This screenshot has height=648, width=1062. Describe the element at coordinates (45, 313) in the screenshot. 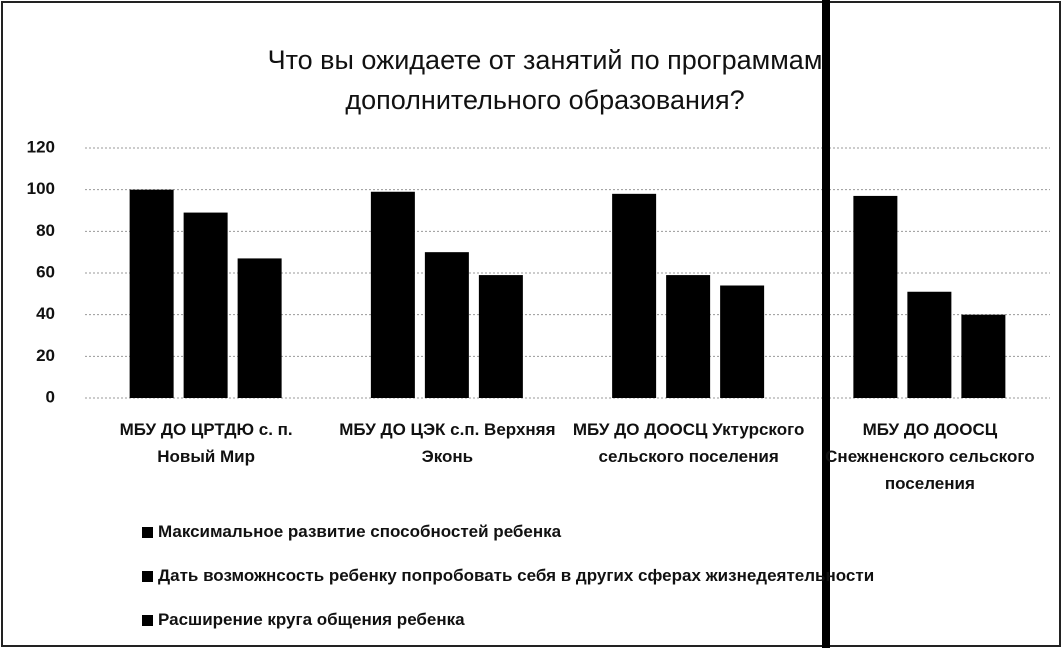

I see `y-tick-label: 40` at that location.